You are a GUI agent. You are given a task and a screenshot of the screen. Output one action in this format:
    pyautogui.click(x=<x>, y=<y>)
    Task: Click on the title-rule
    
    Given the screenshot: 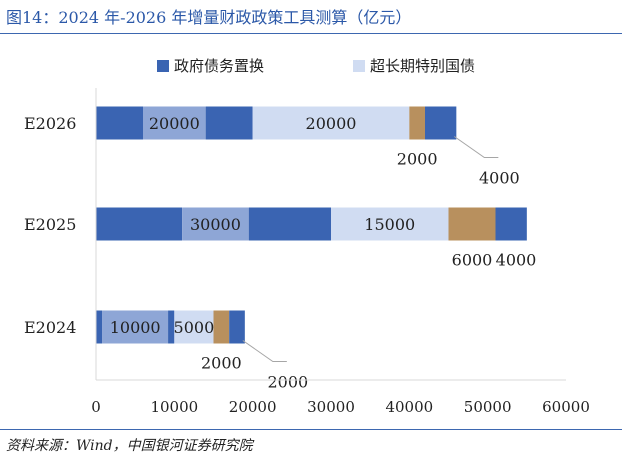 What is the action you would take?
    pyautogui.click(x=311, y=33)
    